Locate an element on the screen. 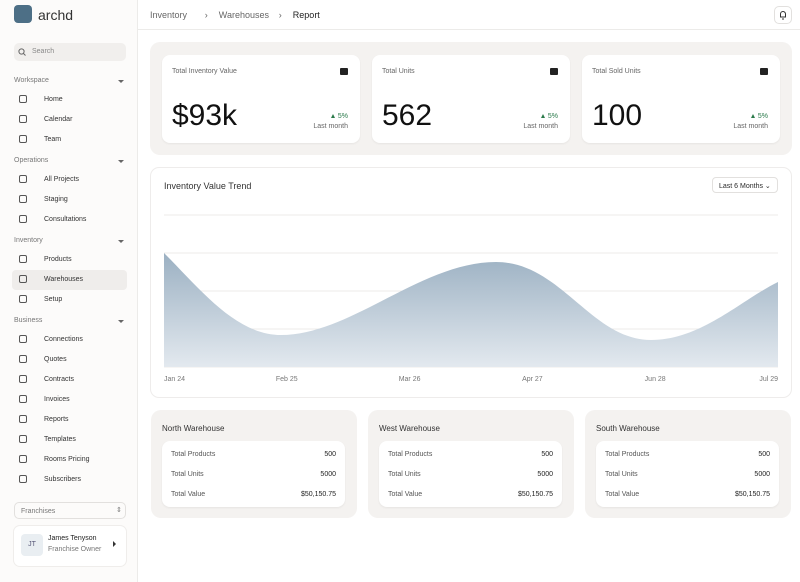  search-icon is located at coordinates (22, 52).